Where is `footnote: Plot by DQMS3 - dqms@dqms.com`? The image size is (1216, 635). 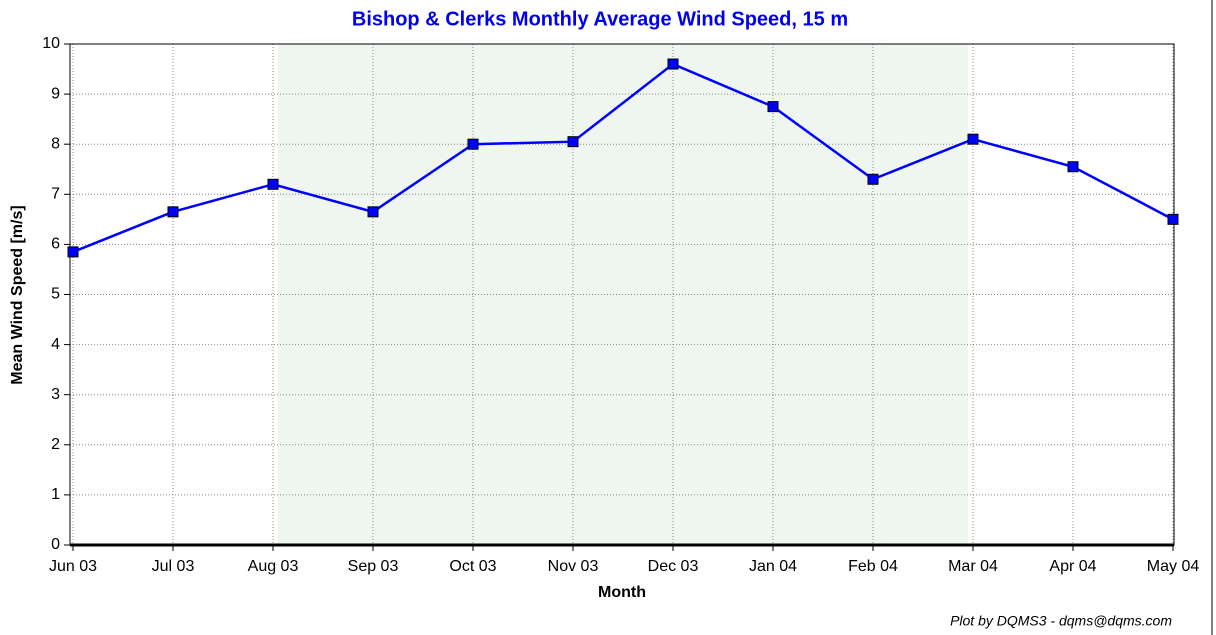
footnote: Plot by DQMS3 - dqms@dqms.com is located at coordinates (1061, 621).